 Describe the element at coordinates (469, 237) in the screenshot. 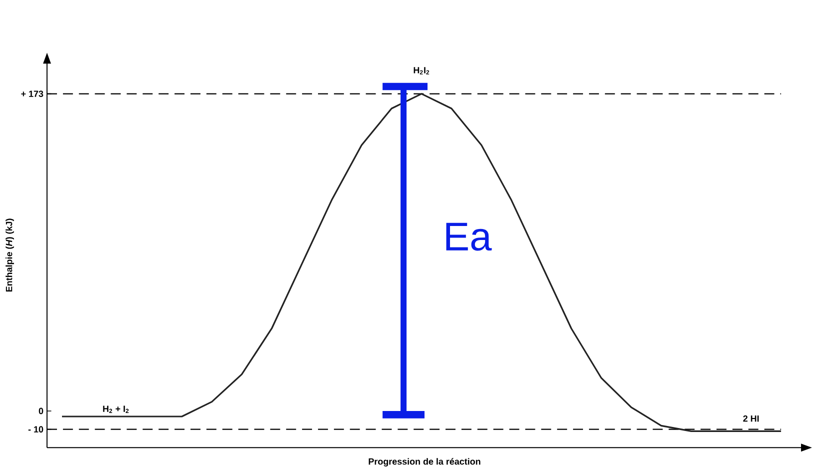

I see `annotation: Ea` at that location.